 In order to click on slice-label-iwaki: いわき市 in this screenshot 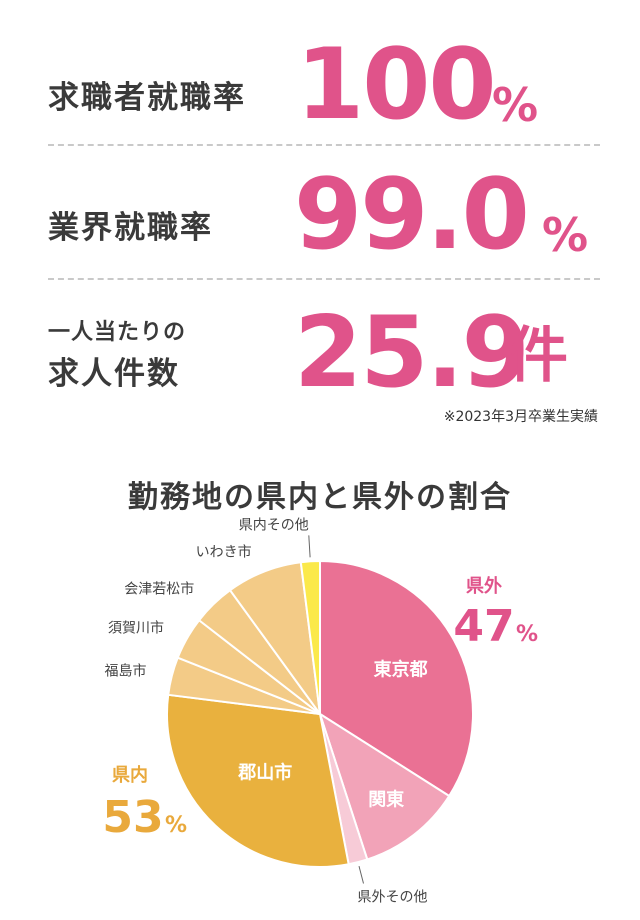, I will do `click(224, 551)`.